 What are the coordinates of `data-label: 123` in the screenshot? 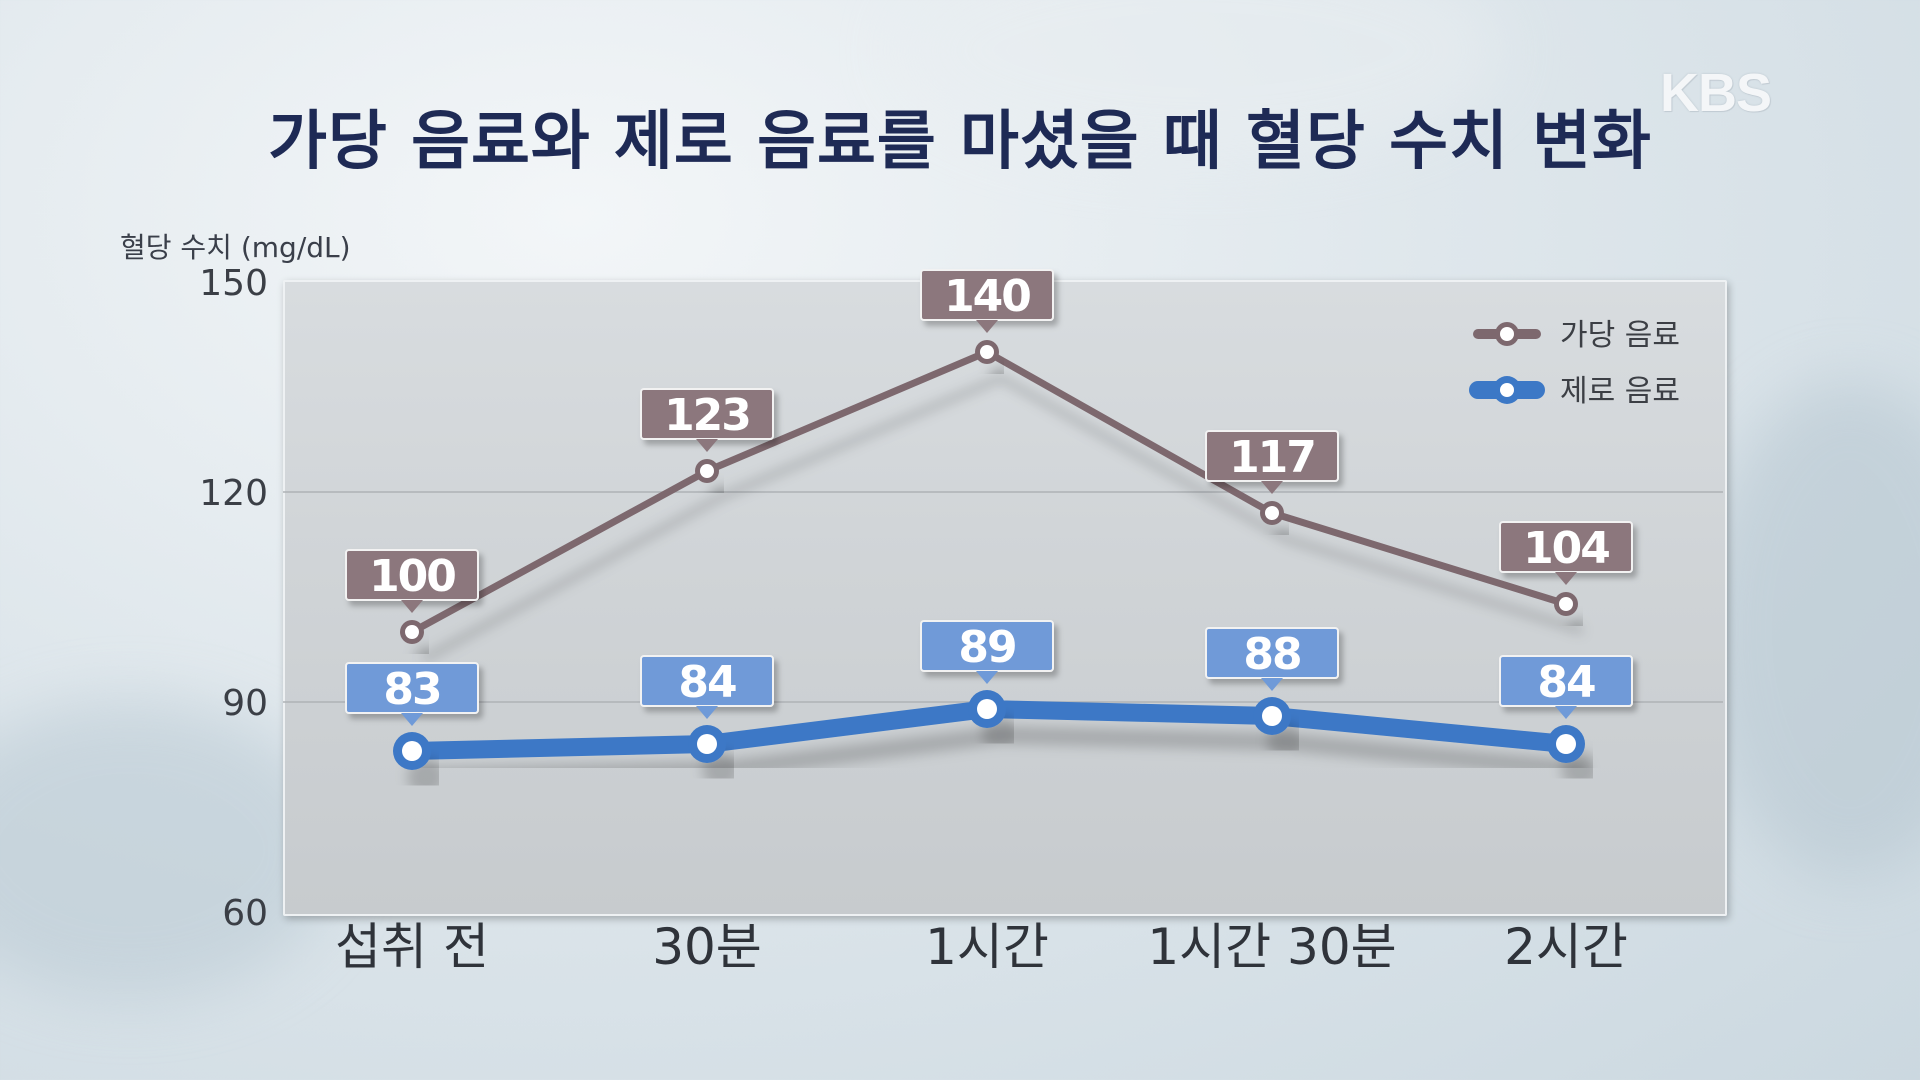 It's located at (707, 415).